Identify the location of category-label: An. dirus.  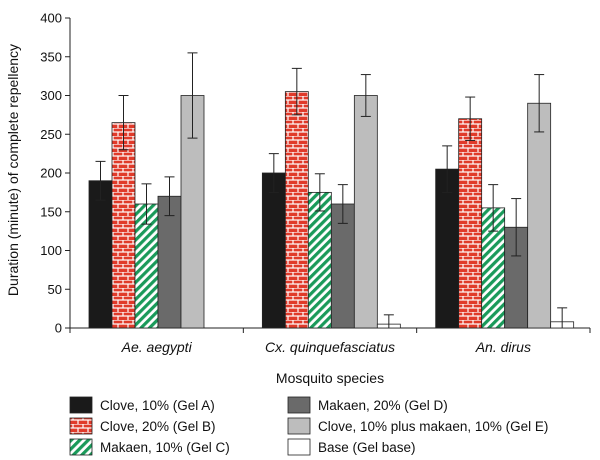
(503, 347).